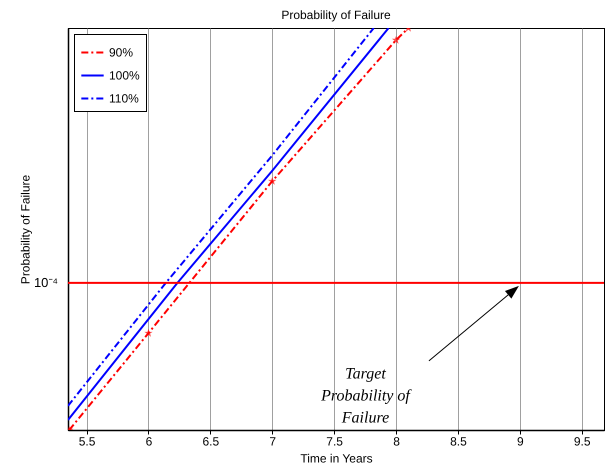  I want to click on annotation: Target Probability of Failure, so click(366, 396).